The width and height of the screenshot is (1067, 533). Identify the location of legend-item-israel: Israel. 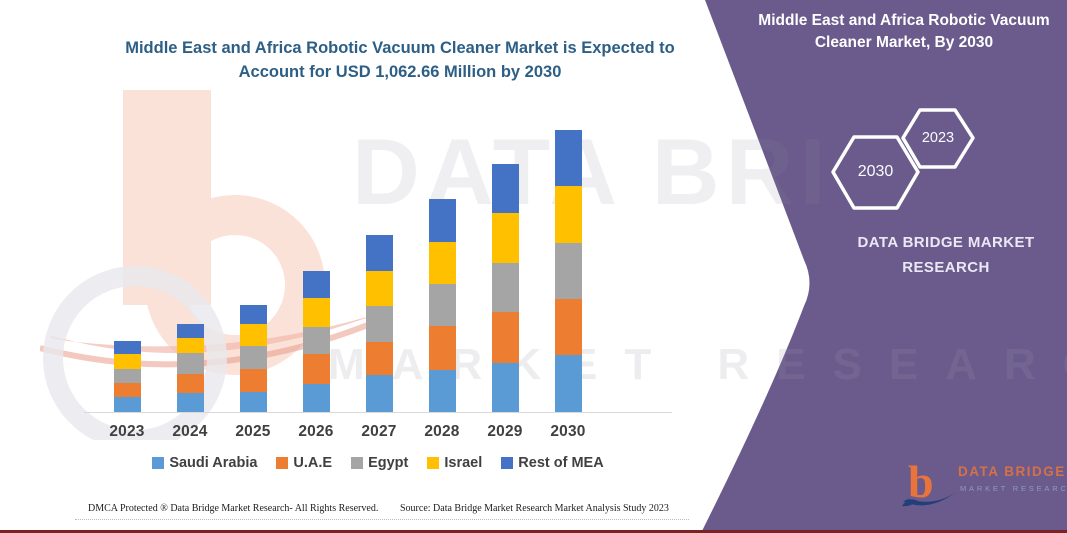
(454, 463).